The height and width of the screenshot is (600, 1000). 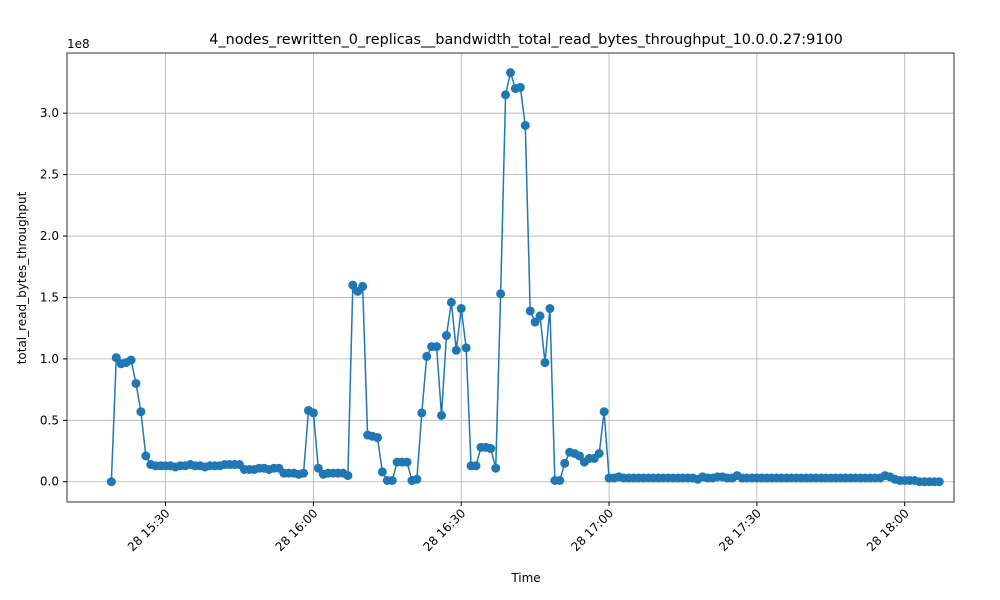 I want to click on y-tick-label: 3.0, so click(x=49, y=113).